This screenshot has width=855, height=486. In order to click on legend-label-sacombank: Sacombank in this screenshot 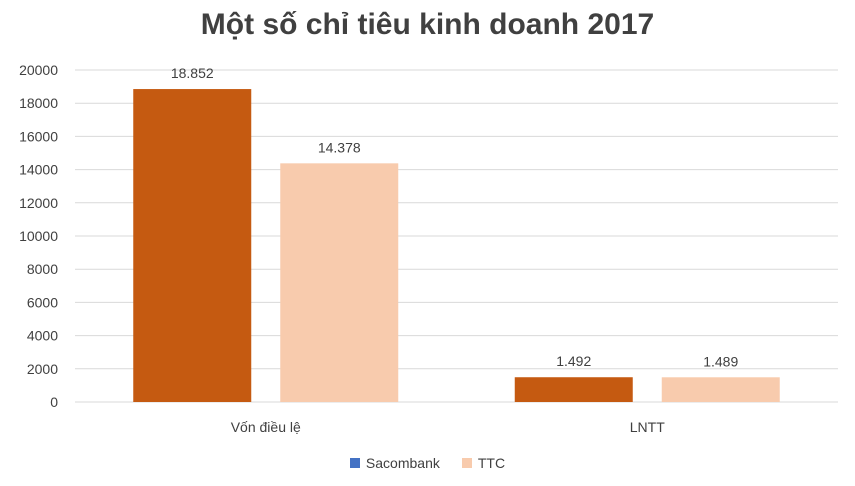, I will do `click(402, 463)`.